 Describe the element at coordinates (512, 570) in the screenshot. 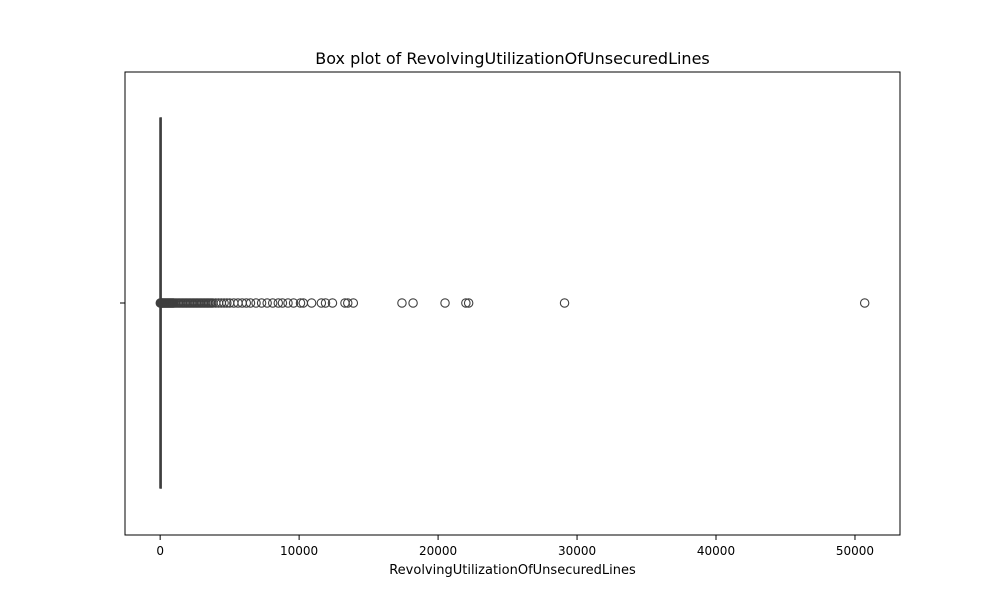

I see `x-axis-label: RevolvingUtilizationOfUnsecuredLines` at that location.